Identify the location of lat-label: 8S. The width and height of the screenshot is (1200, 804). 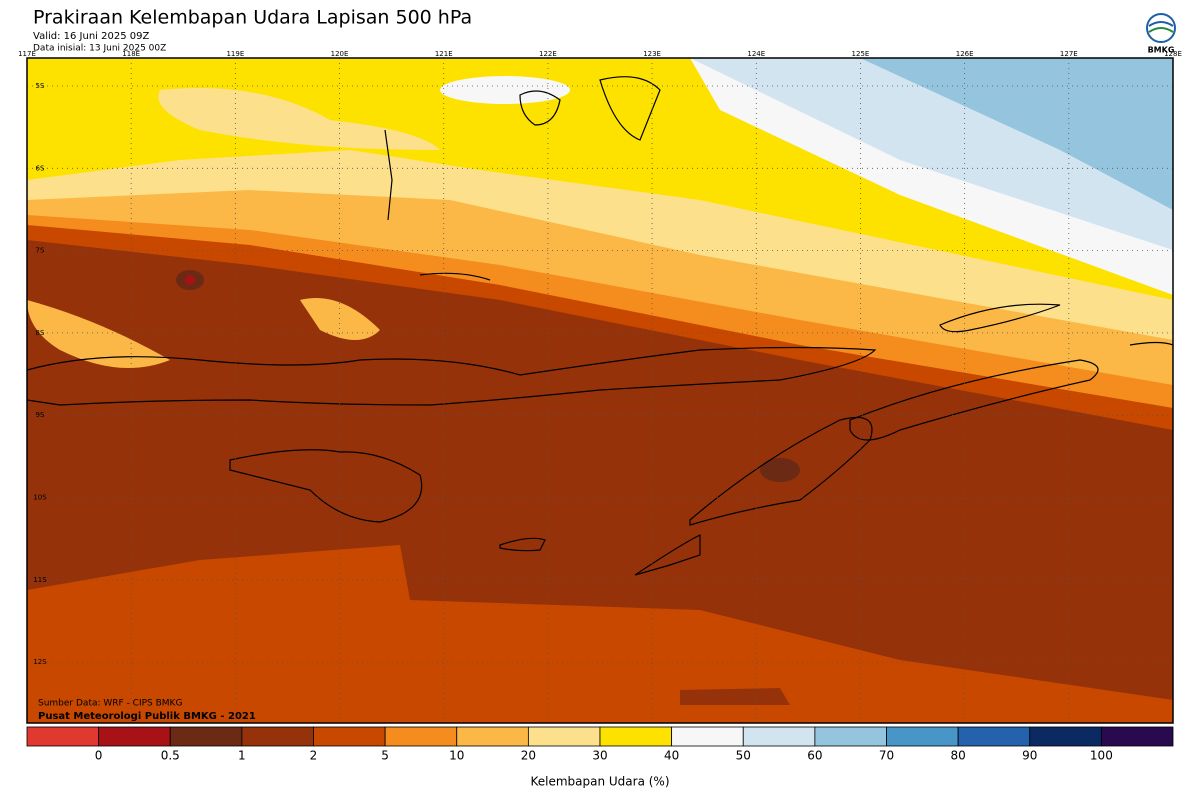
(40, 333).